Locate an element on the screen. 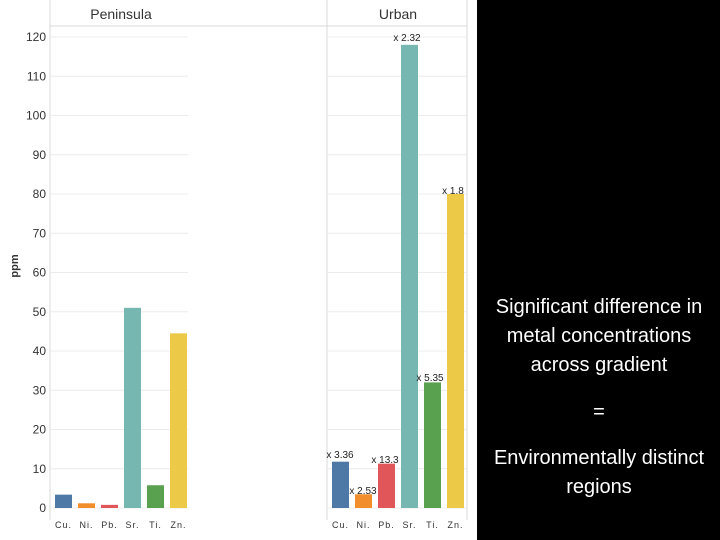 This screenshot has width=720, height=540. y-tick-label: 90 is located at coordinates (40, 155).